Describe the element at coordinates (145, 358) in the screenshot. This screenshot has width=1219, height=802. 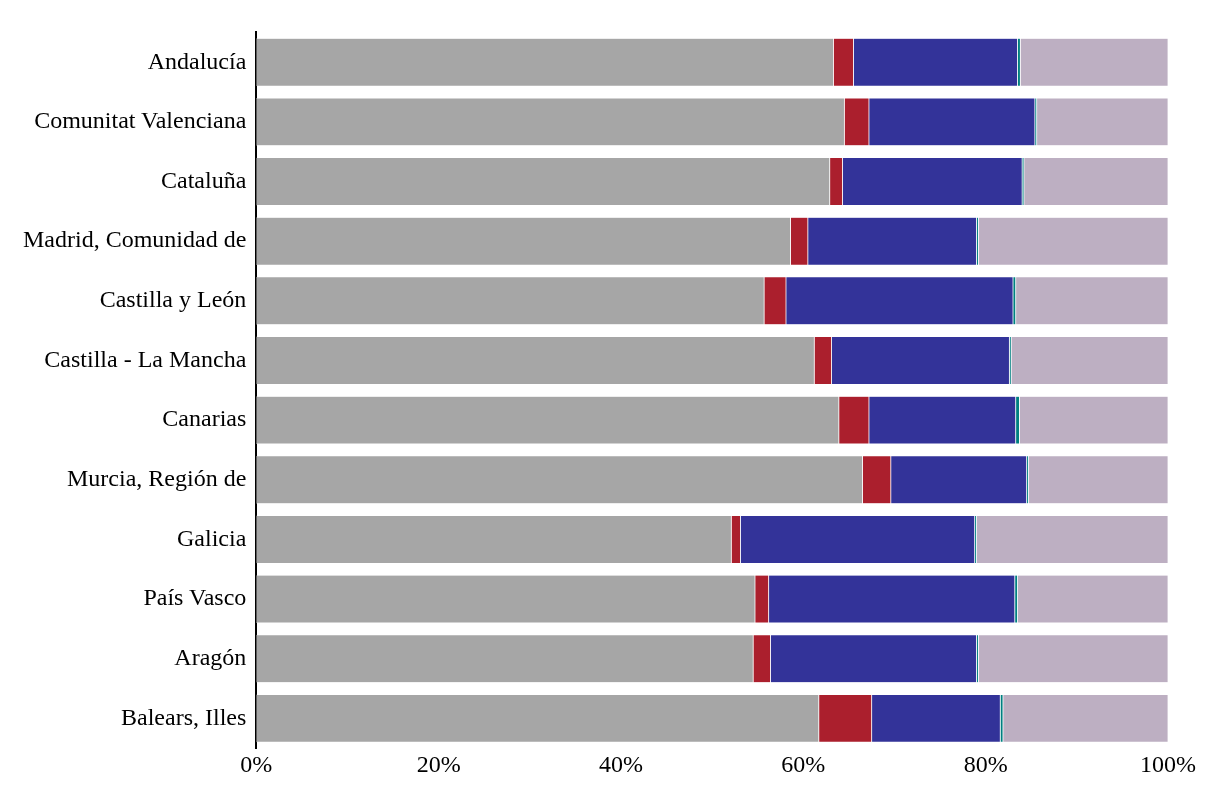
I see `y-tick-label: Castilla - La Mancha` at that location.